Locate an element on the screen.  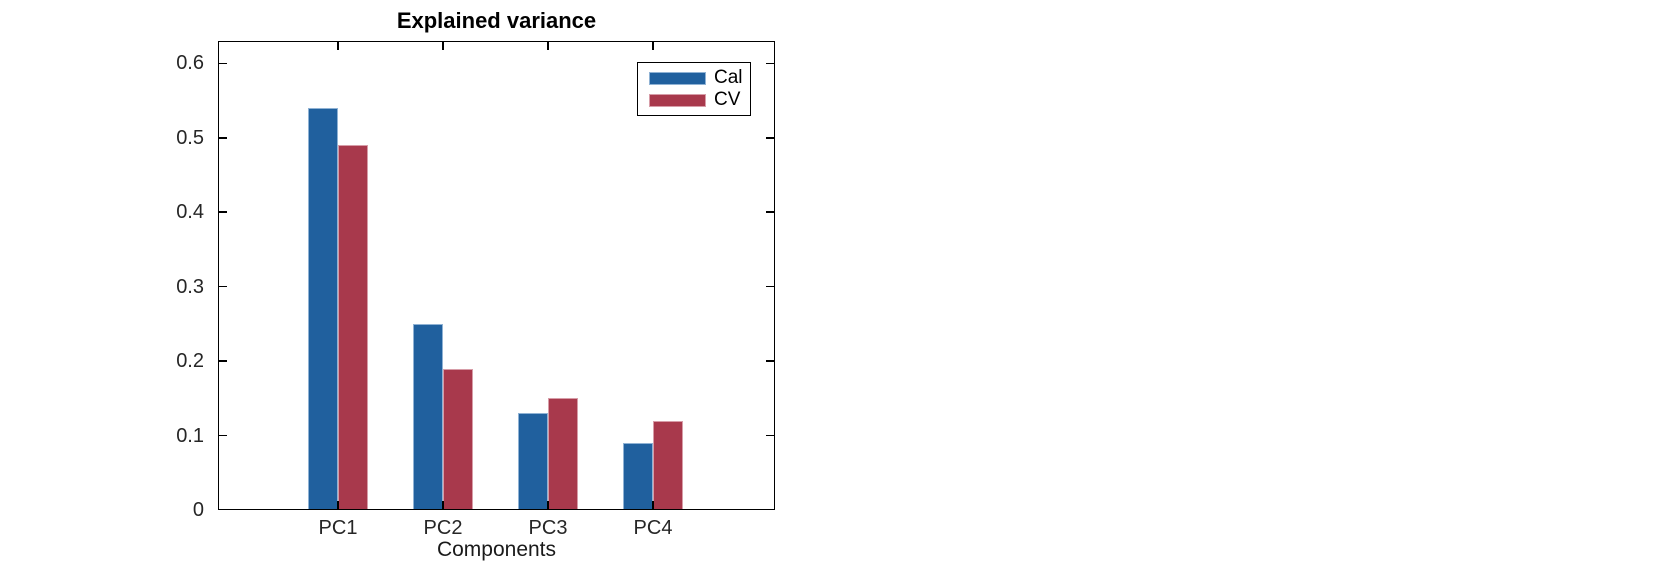
legend-label-cv: CV is located at coordinates (727, 99).